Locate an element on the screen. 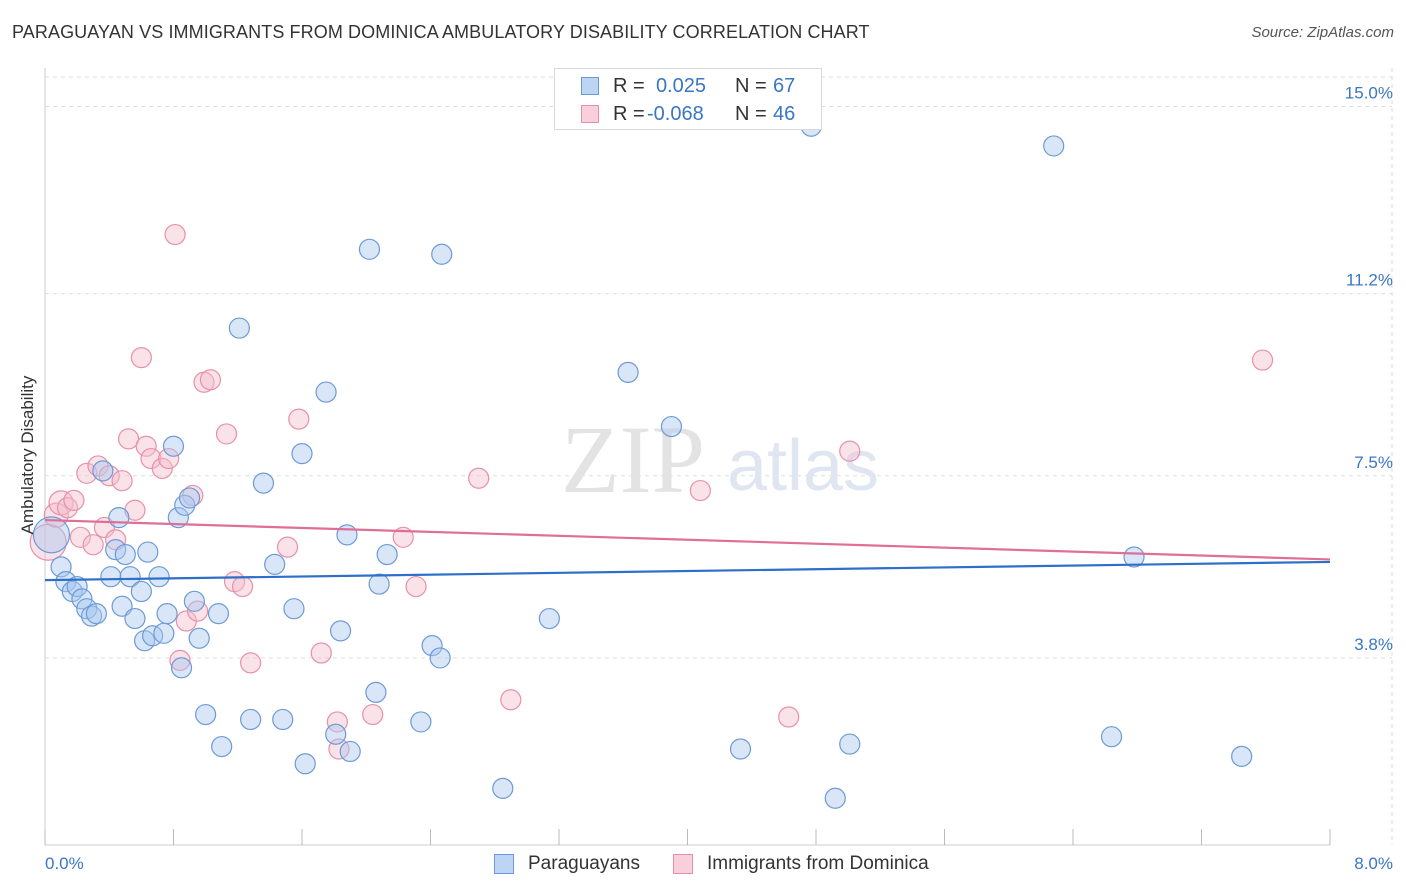 This screenshot has width=1406, height=892. stats-legend-row-paraguayans: R = 0.025 N = 67 is located at coordinates (688, 87).